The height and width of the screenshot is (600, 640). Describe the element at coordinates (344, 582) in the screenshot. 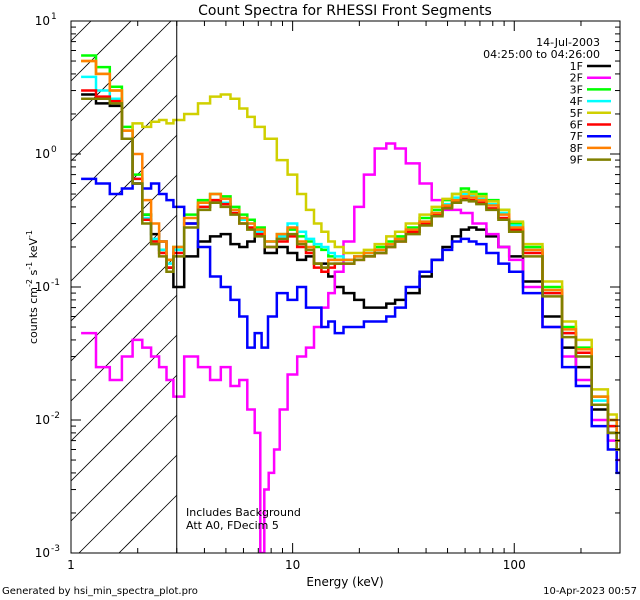

I see `x-axis-label: Energy (keV)` at that location.